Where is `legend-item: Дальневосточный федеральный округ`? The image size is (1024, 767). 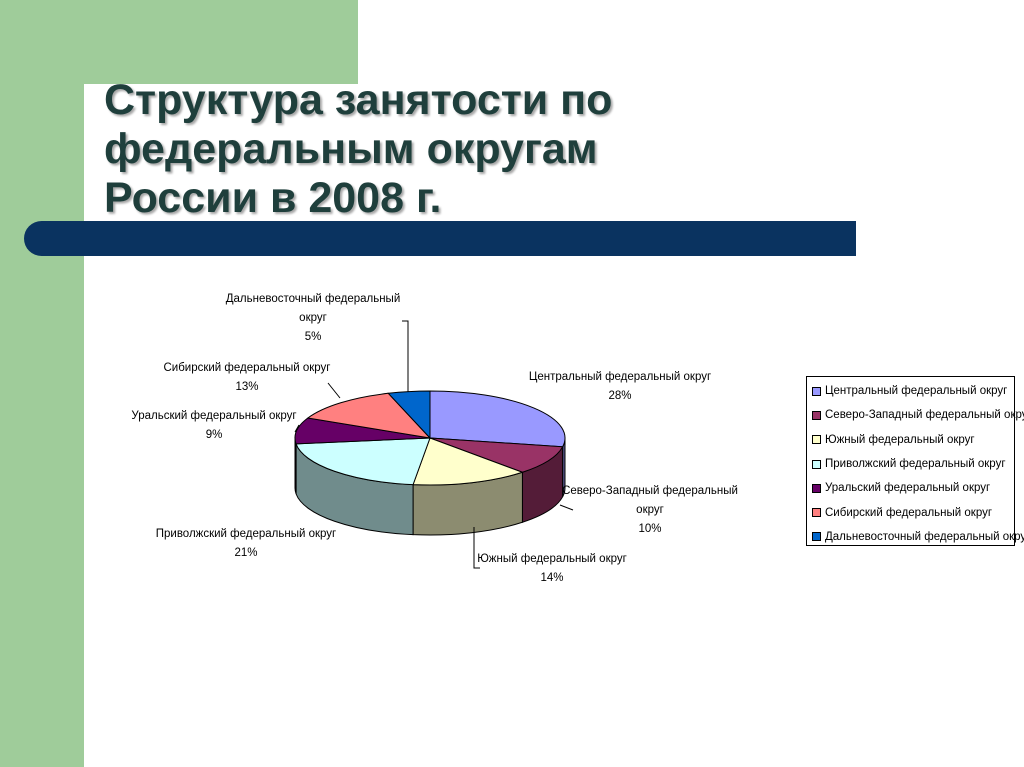
legend-item: Дальневосточный федеральный округ is located at coordinates (915, 537).